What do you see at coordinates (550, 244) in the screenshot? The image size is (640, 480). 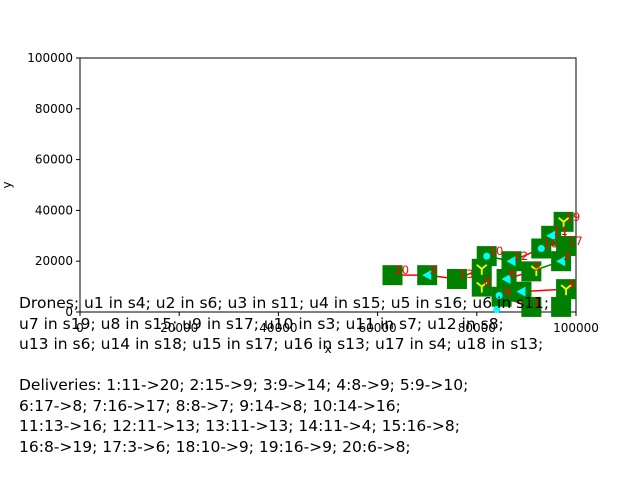 I see `station-label: 16` at bounding box center [550, 244].